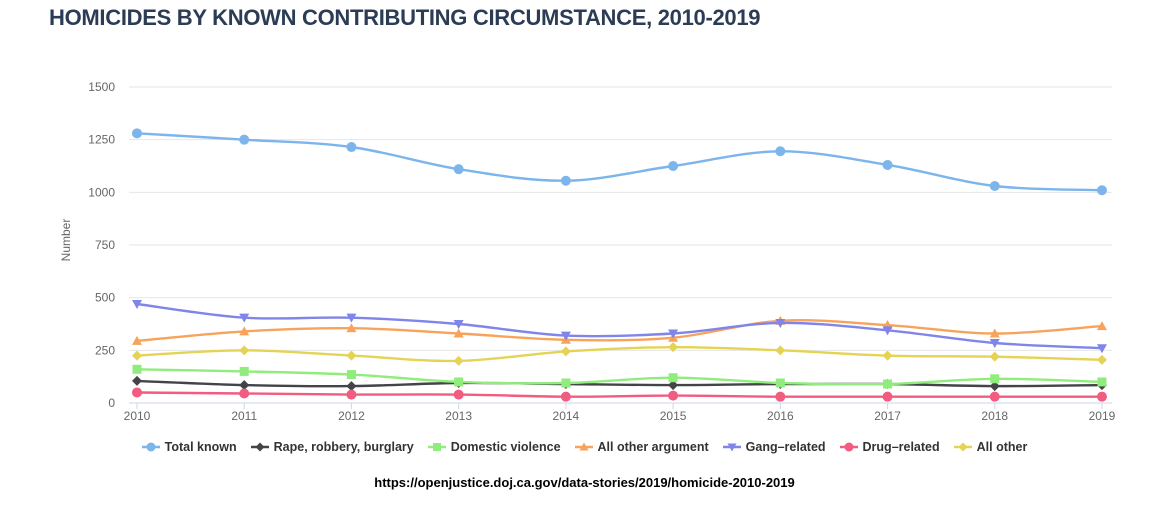 Image resolution: width=1169 pixels, height=506 pixels. I want to click on data-point-gang-related-2018, so click(994, 343).